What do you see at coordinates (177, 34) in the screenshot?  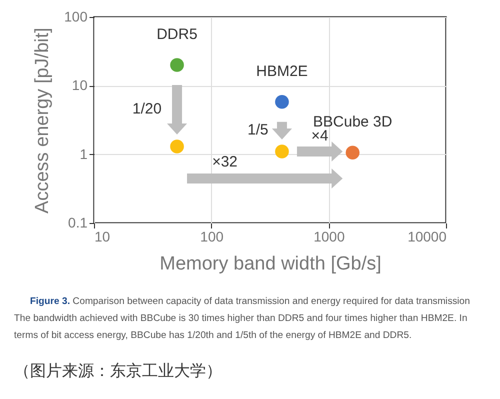 I see `series-label: DDR5` at bounding box center [177, 34].